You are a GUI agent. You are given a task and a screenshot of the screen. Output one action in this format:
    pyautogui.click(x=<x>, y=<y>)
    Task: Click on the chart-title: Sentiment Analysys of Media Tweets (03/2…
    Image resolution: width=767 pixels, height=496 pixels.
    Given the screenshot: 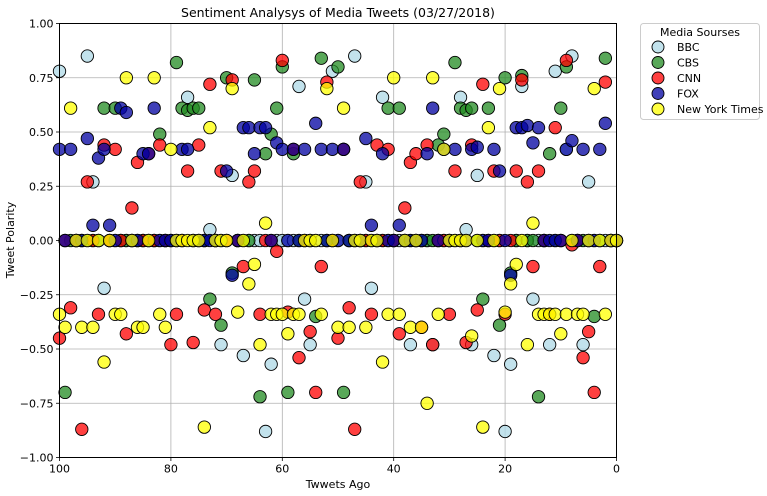 What is the action you would take?
    pyautogui.click(x=338, y=12)
    